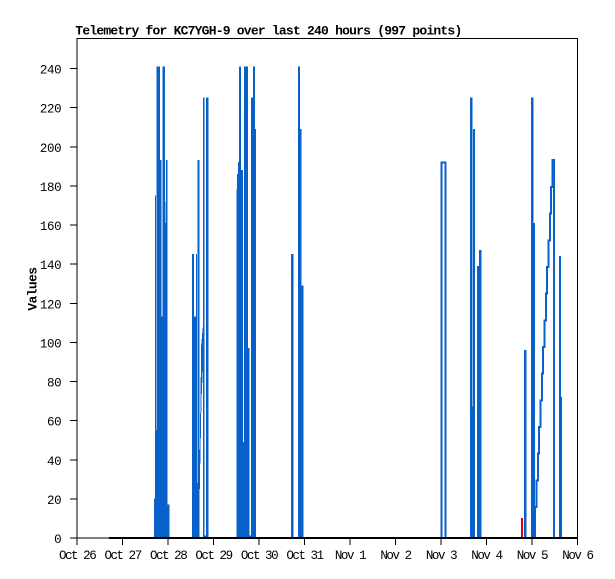  What do you see at coordinates (54, 384) in the screenshot?
I see `svg-text: 80` at bounding box center [54, 384].